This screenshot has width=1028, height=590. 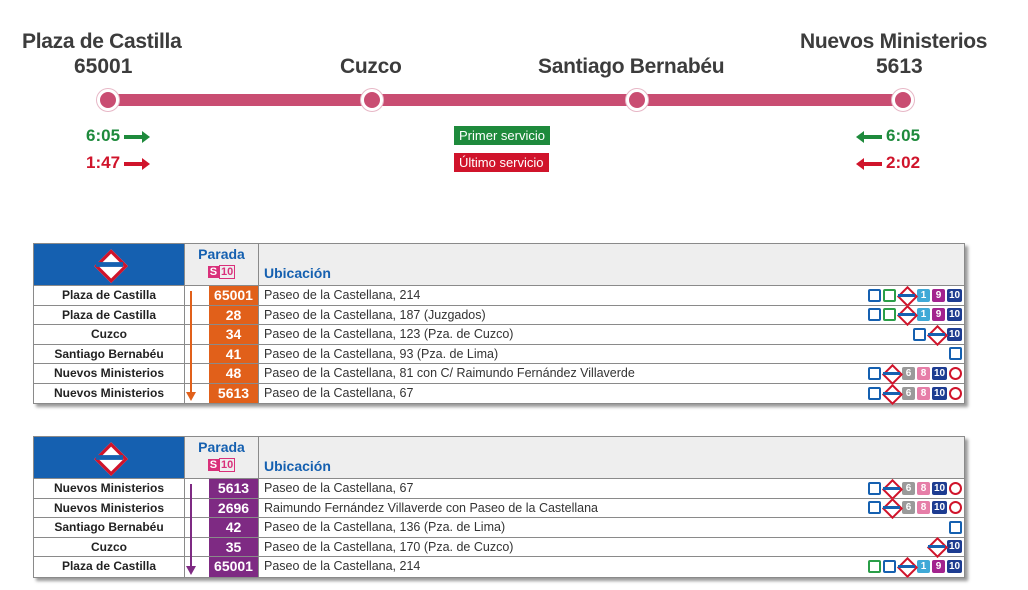 What do you see at coordinates (631, 66) in the screenshot?
I see `stop-bernabeu-name: Santiago Bernabéu` at bounding box center [631, 66].